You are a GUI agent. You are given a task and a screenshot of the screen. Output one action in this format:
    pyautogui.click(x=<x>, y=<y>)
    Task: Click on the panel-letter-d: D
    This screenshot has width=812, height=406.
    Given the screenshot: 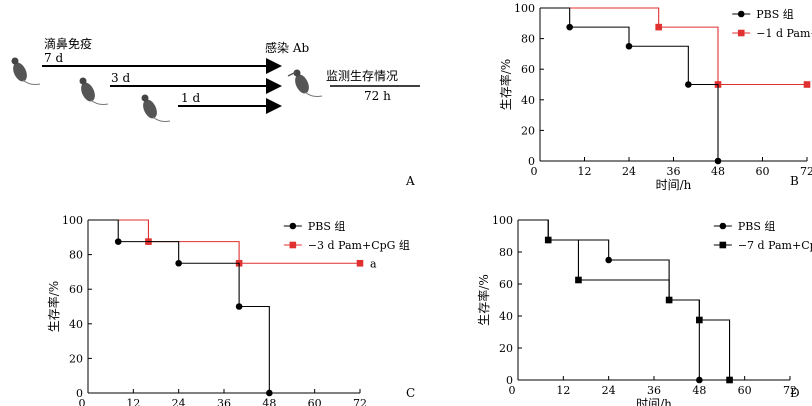 What is the action you would take?
    pyautogui.click(x=795, y=393)
    